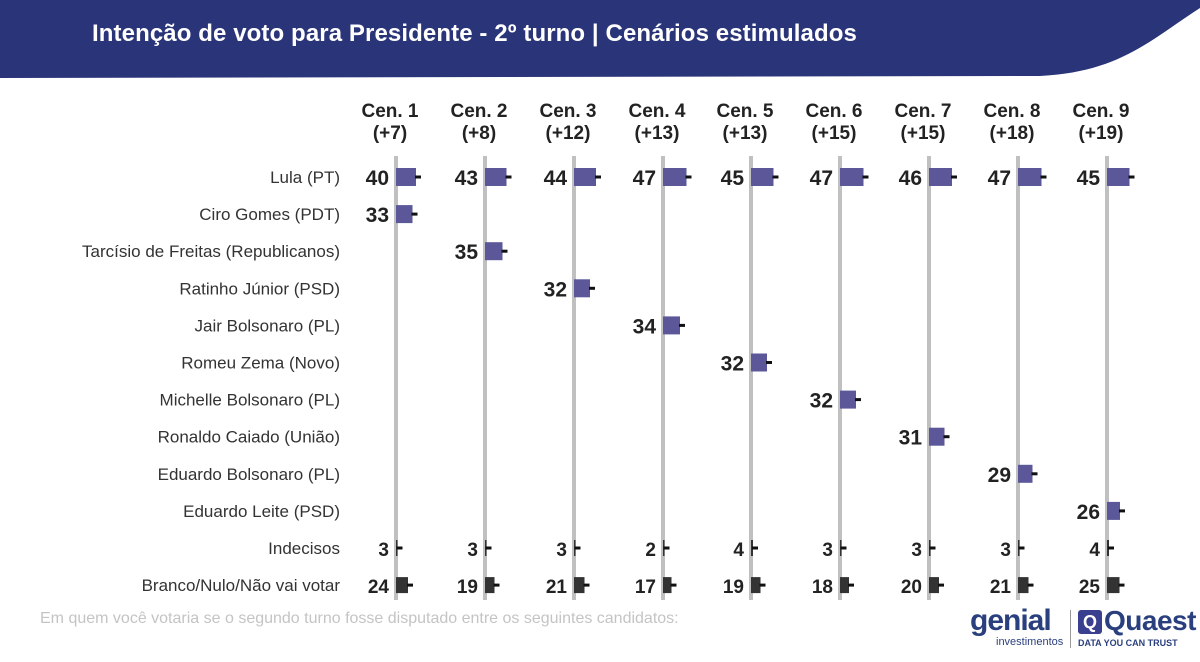 This screenshot has width=1200, height=662. I want to click on value-label: 24, so click(379, 587).